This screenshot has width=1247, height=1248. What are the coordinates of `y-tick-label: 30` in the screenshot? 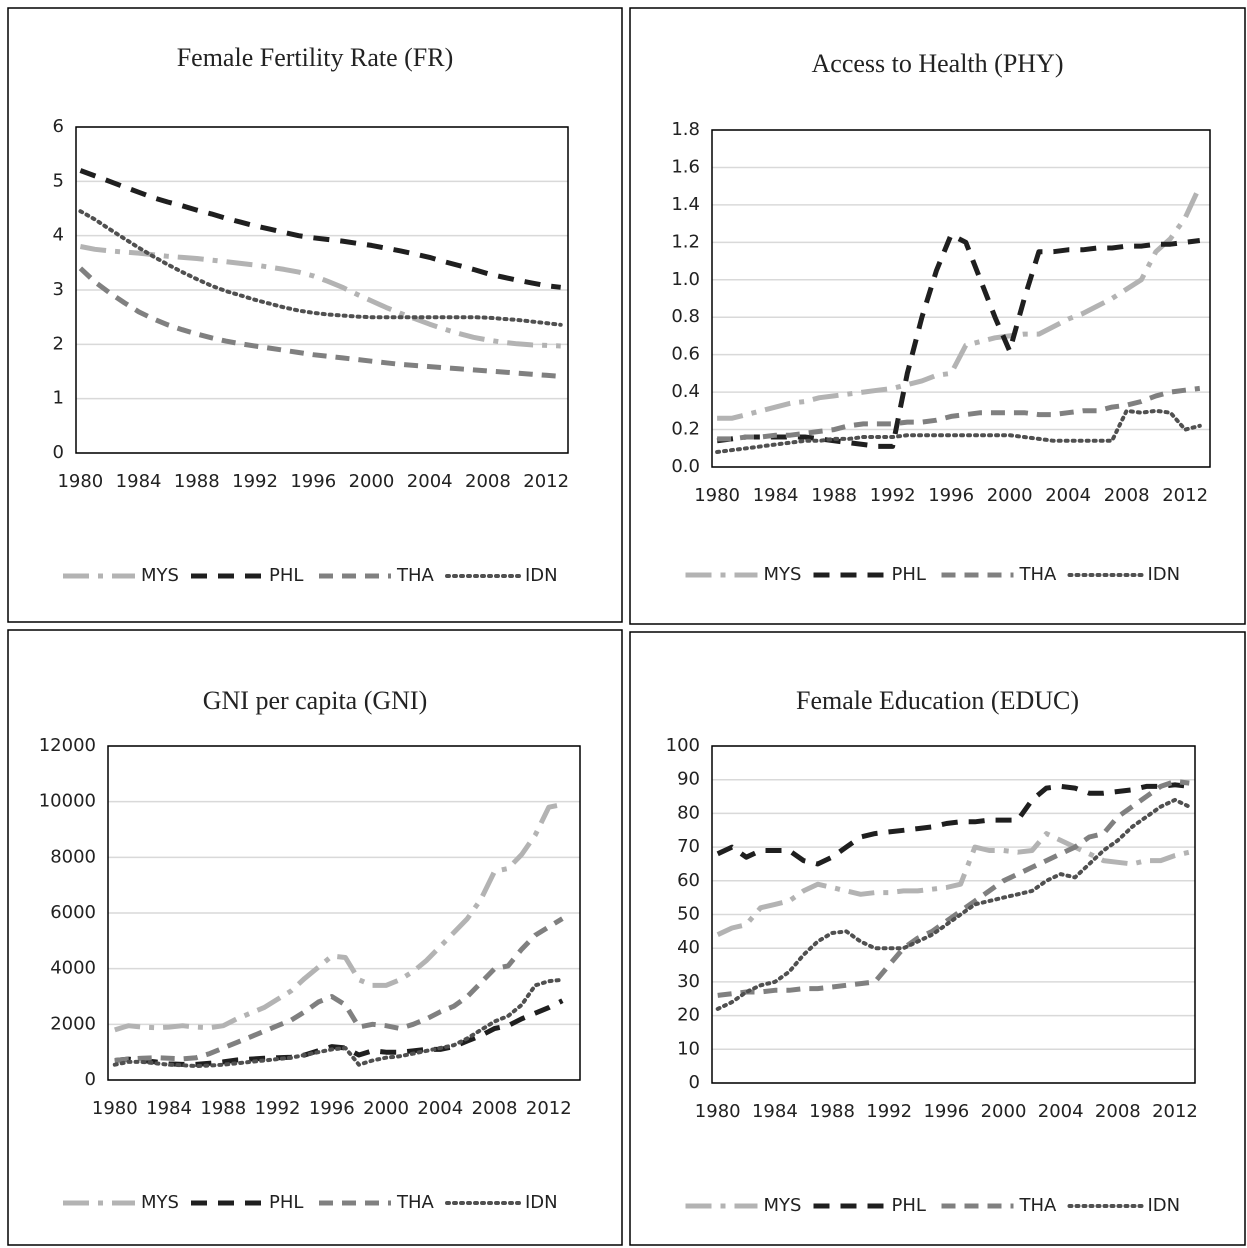 It's located at (688, 981).